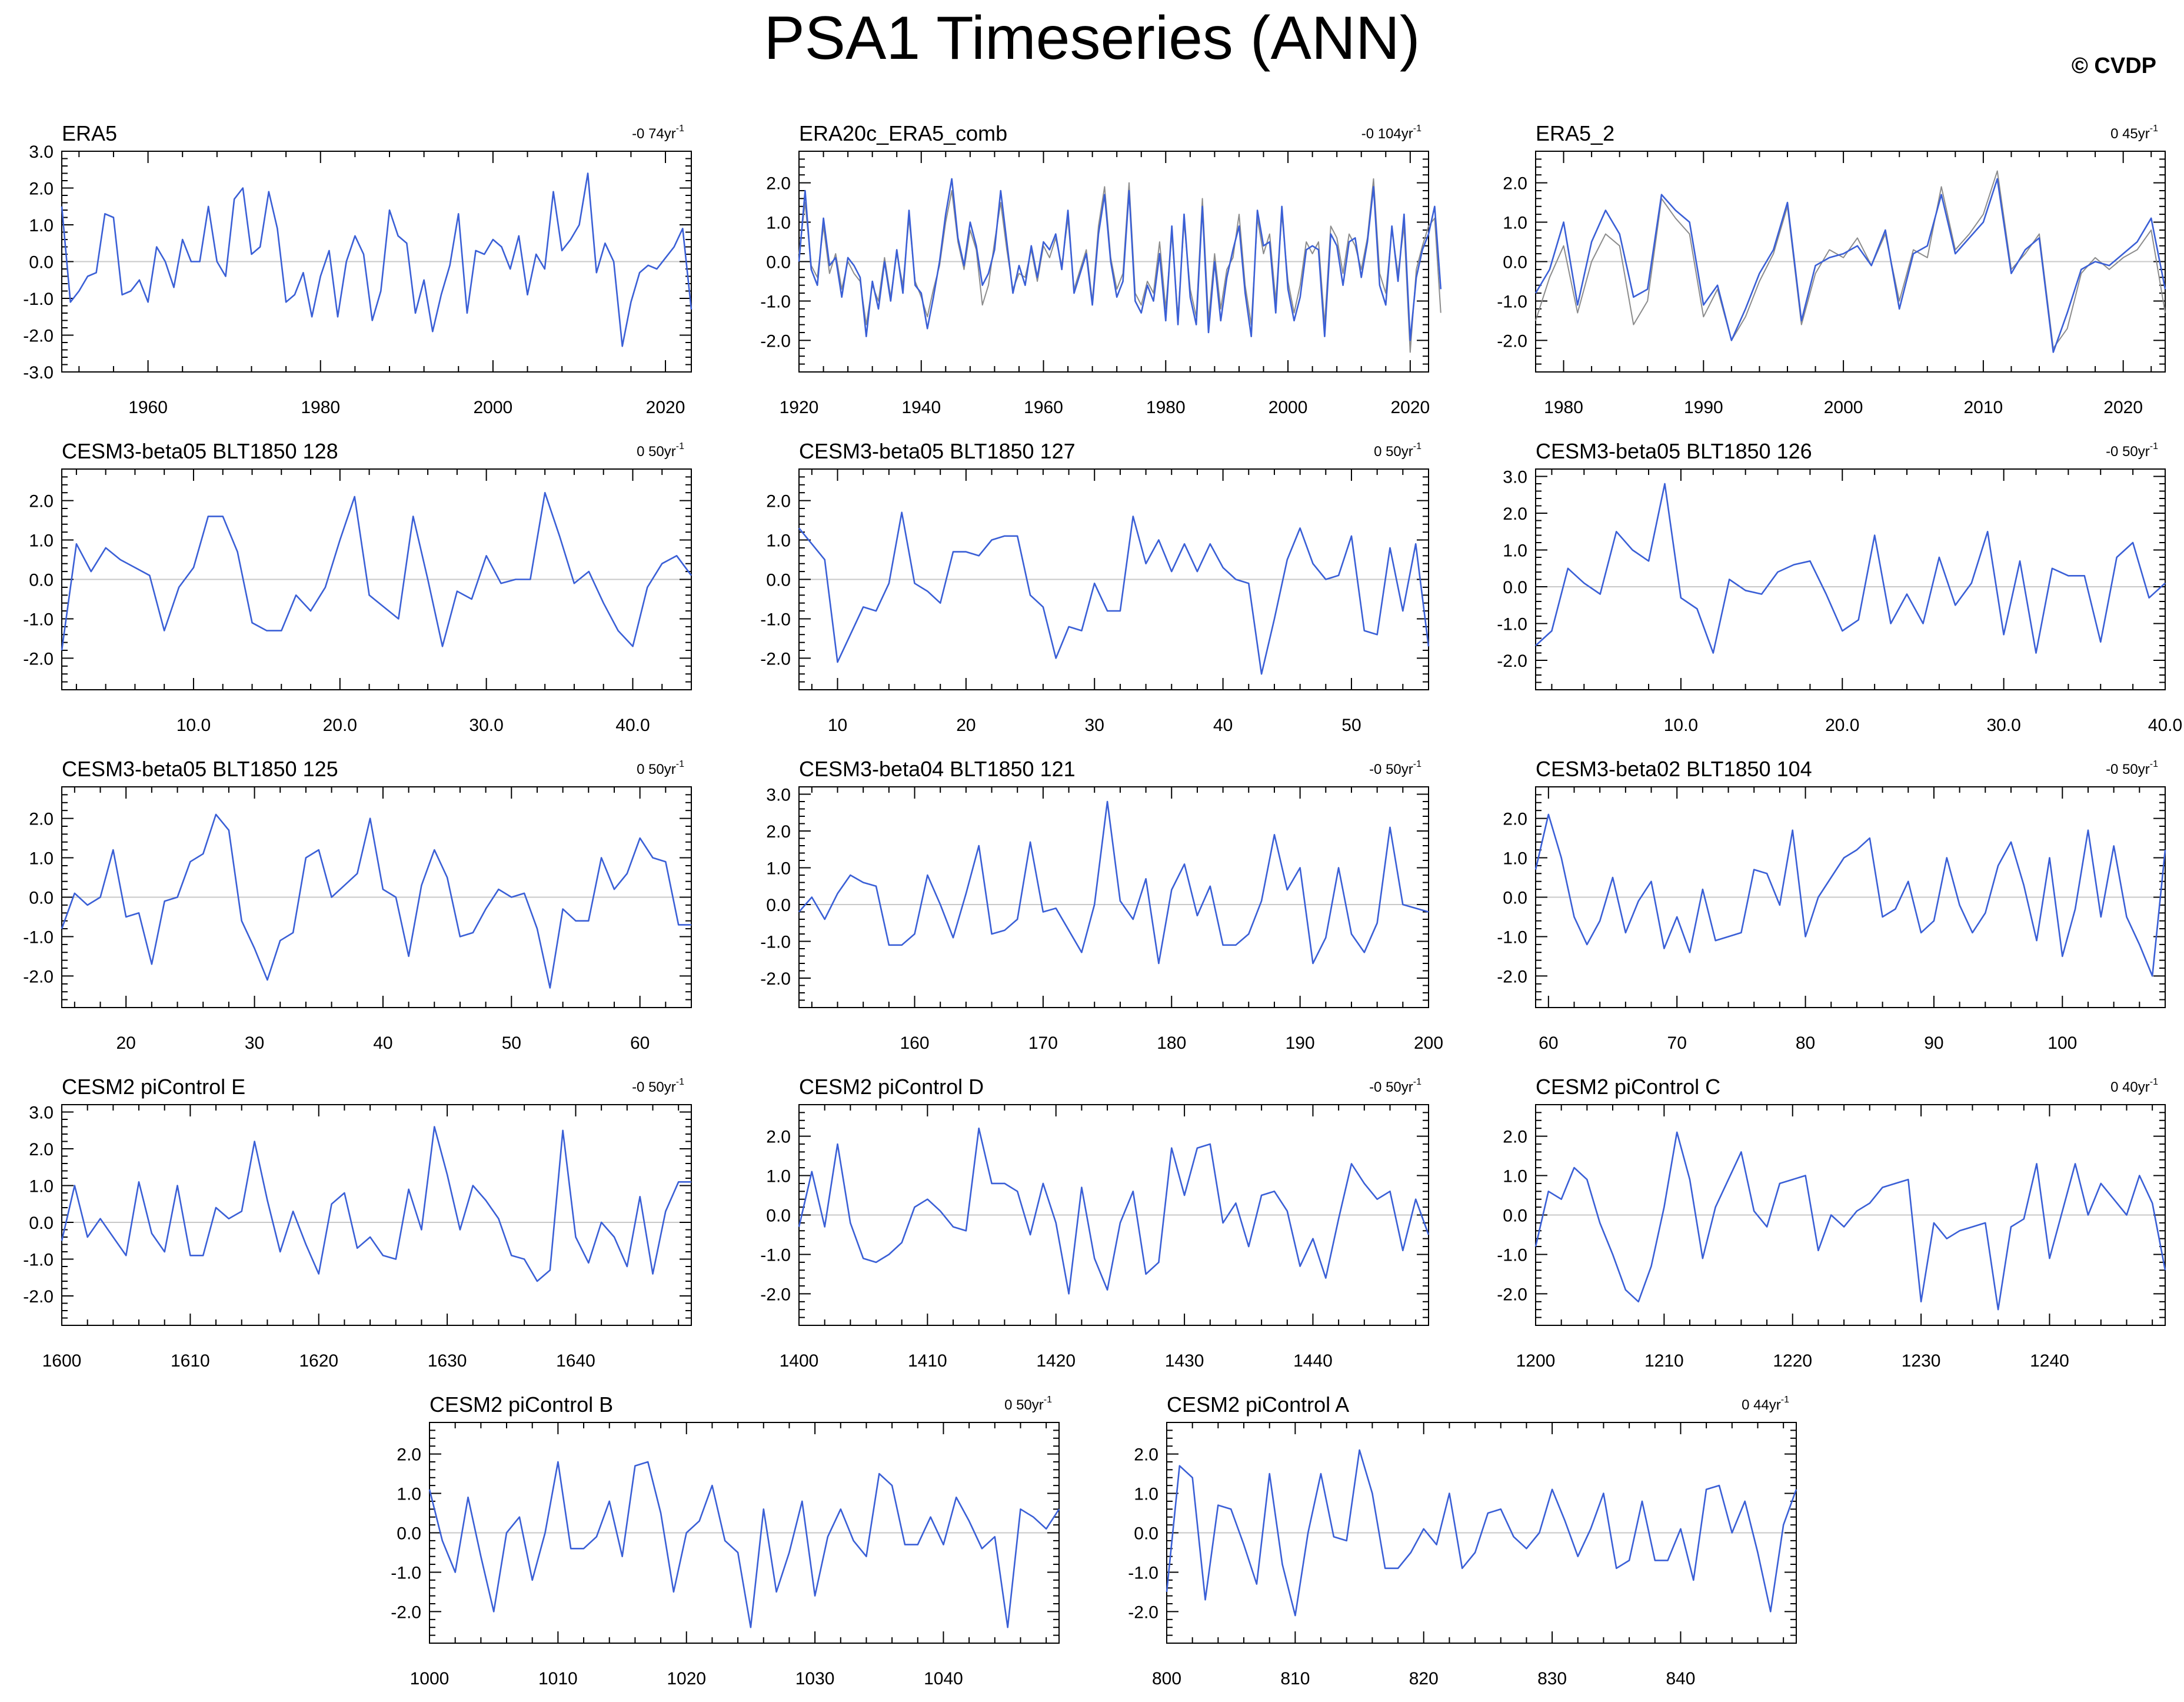 This screenshot has height=1702, width=2184. What do you see at coordinates (1674, 451) in the screenshot?
I see `panel-title: CESM3-beta05 BLT1850 126` at bounding box center [1674, 451].